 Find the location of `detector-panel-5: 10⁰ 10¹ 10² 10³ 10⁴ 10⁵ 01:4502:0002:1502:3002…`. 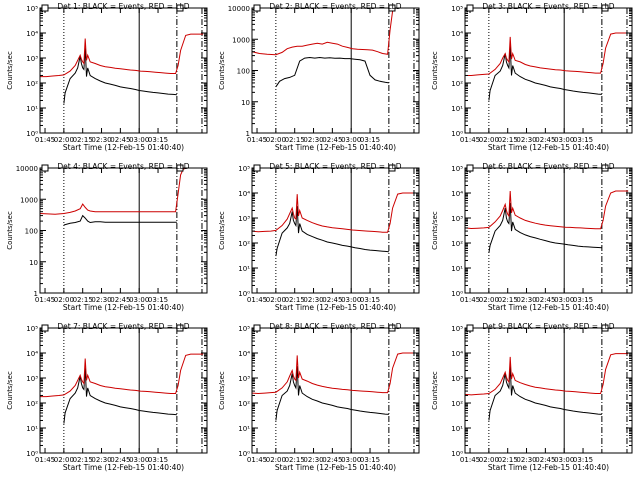

detector-panel-5: 10⁰ 10¹ 10² 10³ 10⁴ 10⁵ 01:4502:0002:1502:3002… is located at coordinates (319, 237).